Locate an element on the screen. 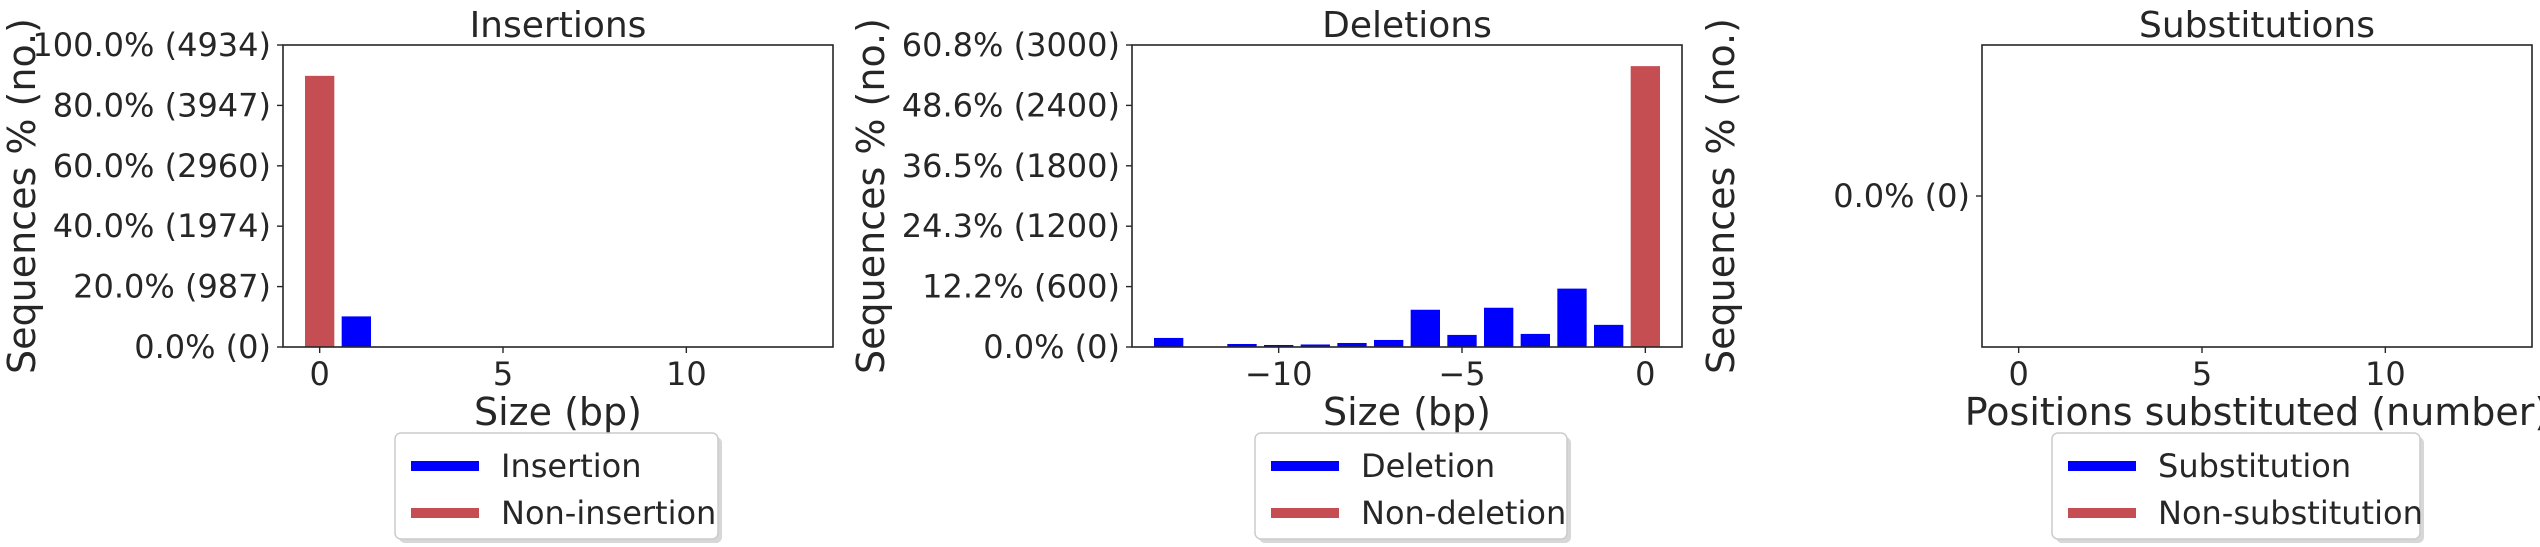 The width and height of the screenshot is (2540, 547). chart-title: Insertions is located at coordinates (558, 25).